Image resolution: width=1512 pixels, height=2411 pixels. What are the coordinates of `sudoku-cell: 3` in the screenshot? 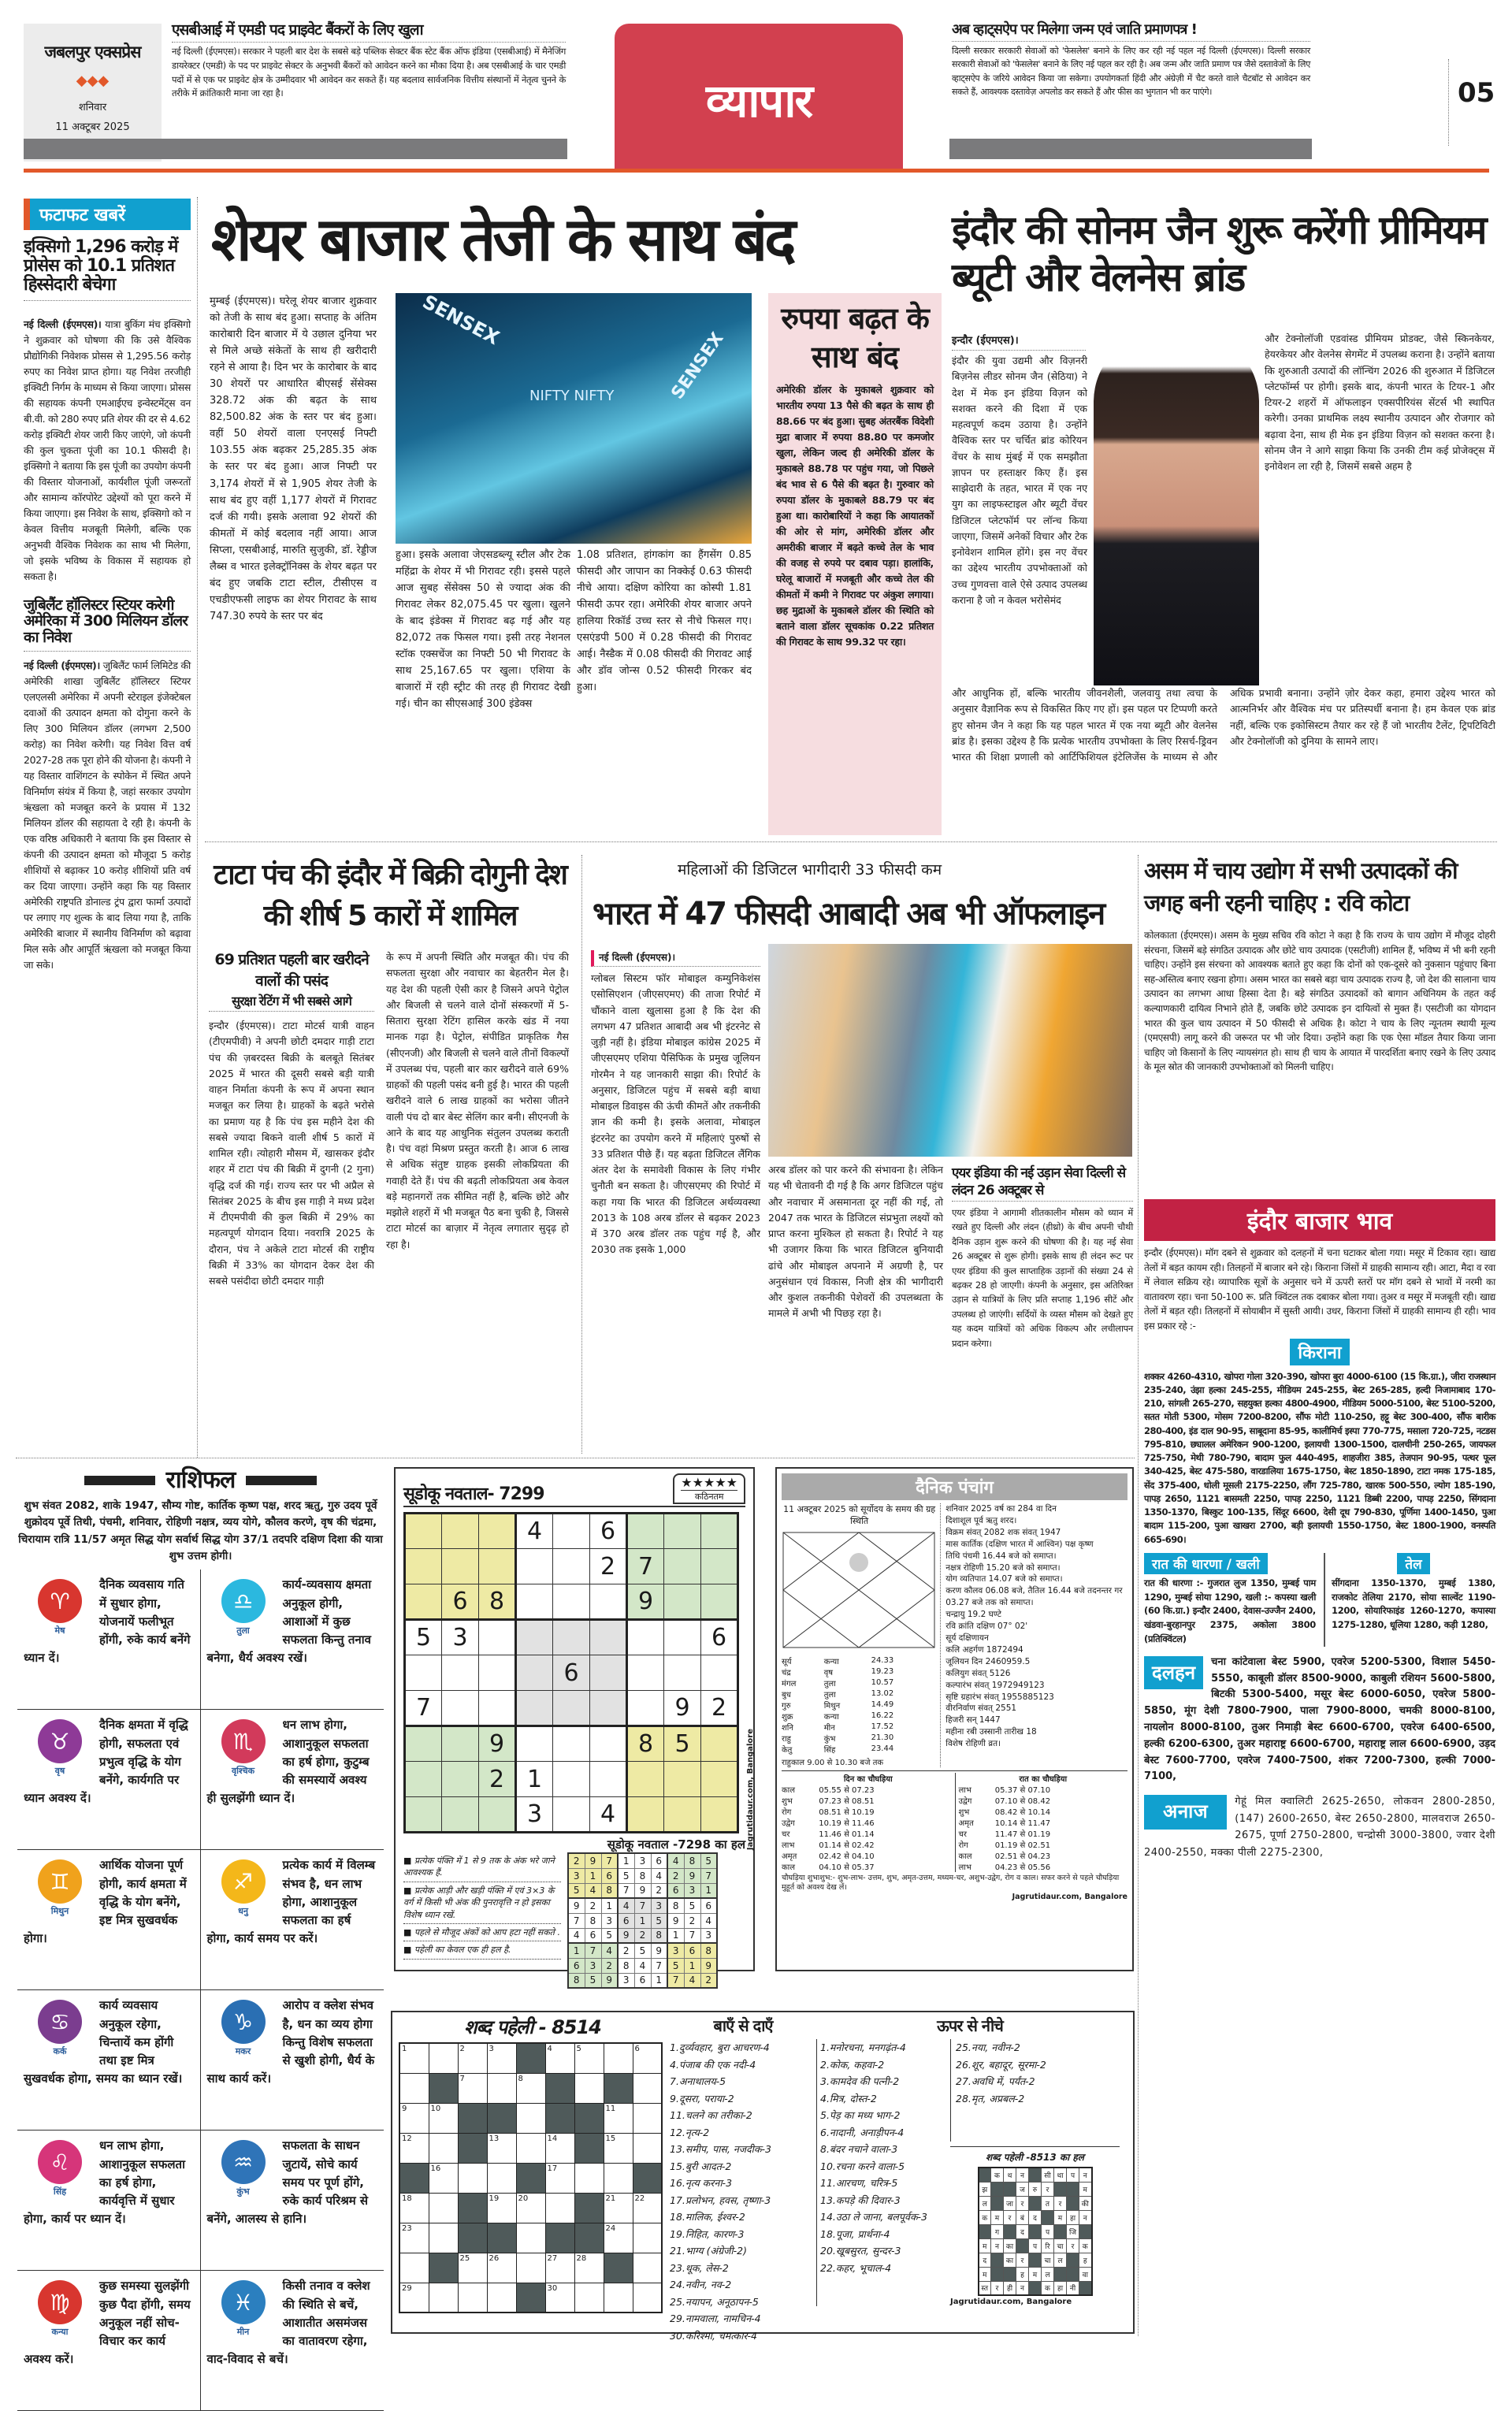 It's located at (534, 1814).